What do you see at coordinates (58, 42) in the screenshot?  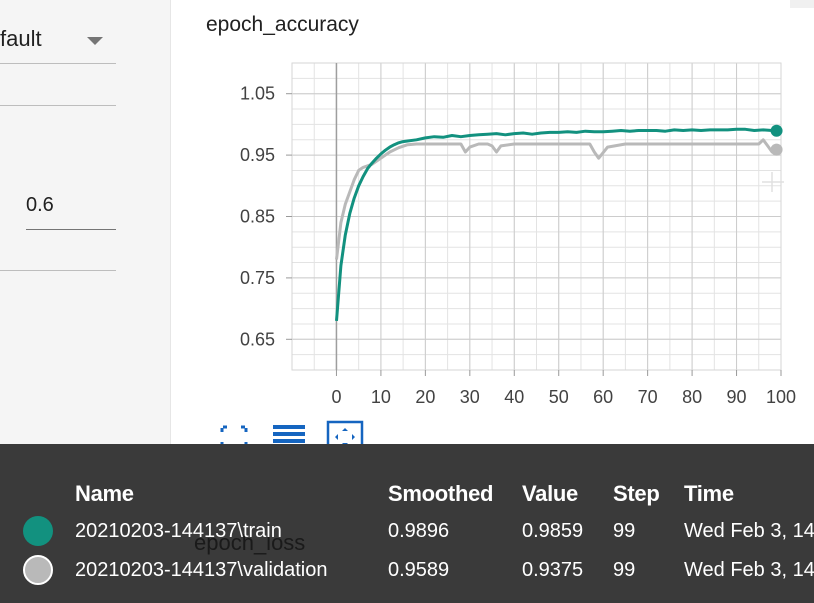 I see `run-selector-dropdown: fault` at bounding box center [58, 42].